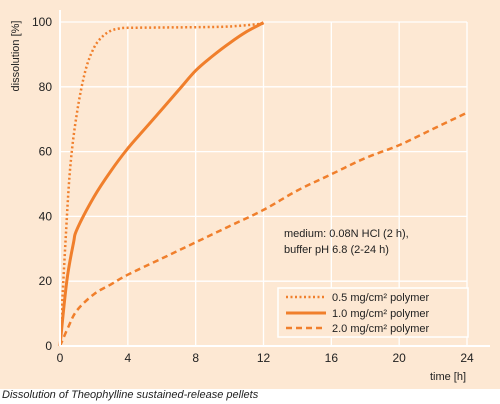 The width and height of the screenshot is (500, 404). Describe the element at coordinates (42, 22) in the screenshot. I see `y-tick-label-100: 100` at that location.